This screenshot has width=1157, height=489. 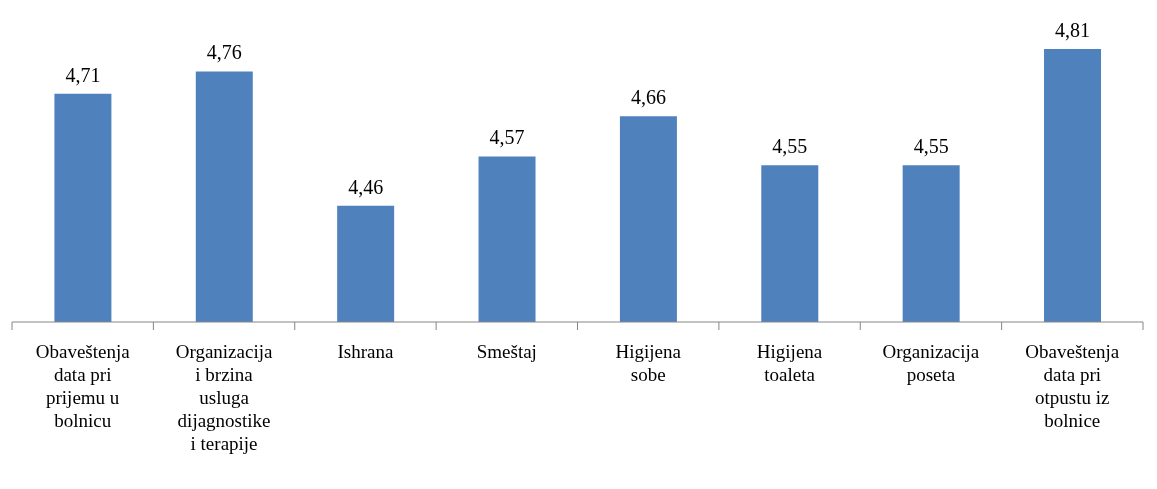 What do you see at coordinates (366, 186) in the screenshot?
I see `data-label: 4,46` at bounding box center [366, 186].